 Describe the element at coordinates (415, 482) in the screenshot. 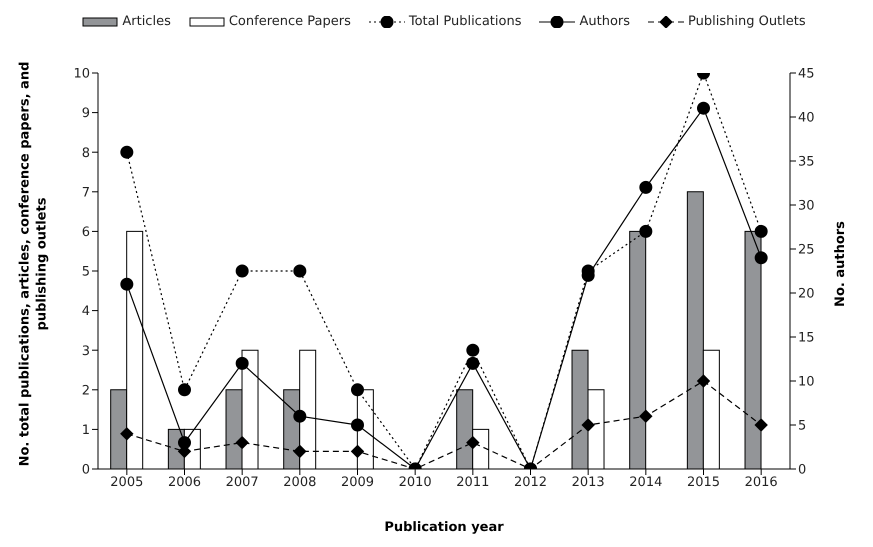

I see `x-tick-label: 2010` at that location.